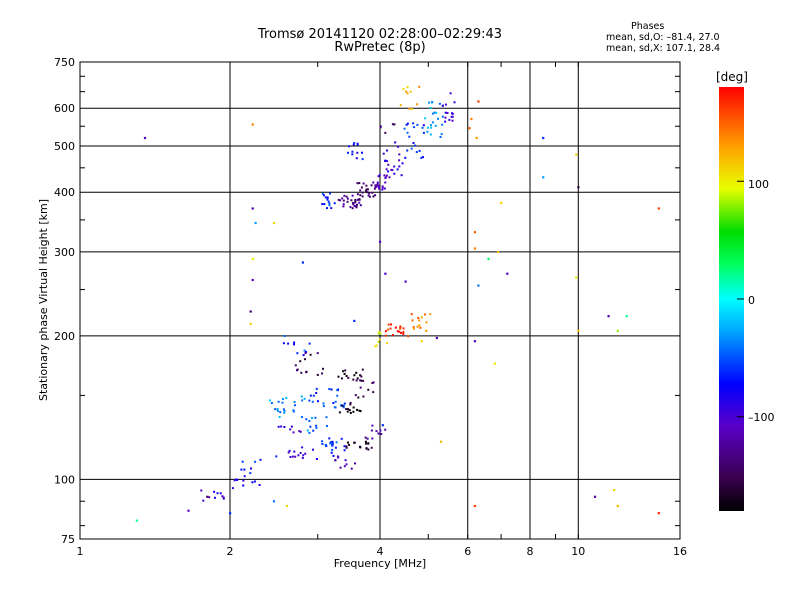 The image size is (800, 600). I want to click on y-tick-label: 200, so click(64, 336).